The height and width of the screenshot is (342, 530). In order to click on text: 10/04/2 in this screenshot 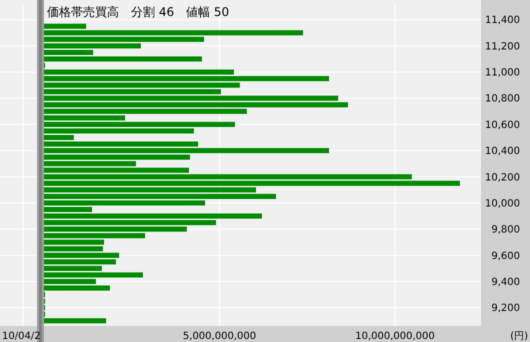, I will do `click(21, 336)`.